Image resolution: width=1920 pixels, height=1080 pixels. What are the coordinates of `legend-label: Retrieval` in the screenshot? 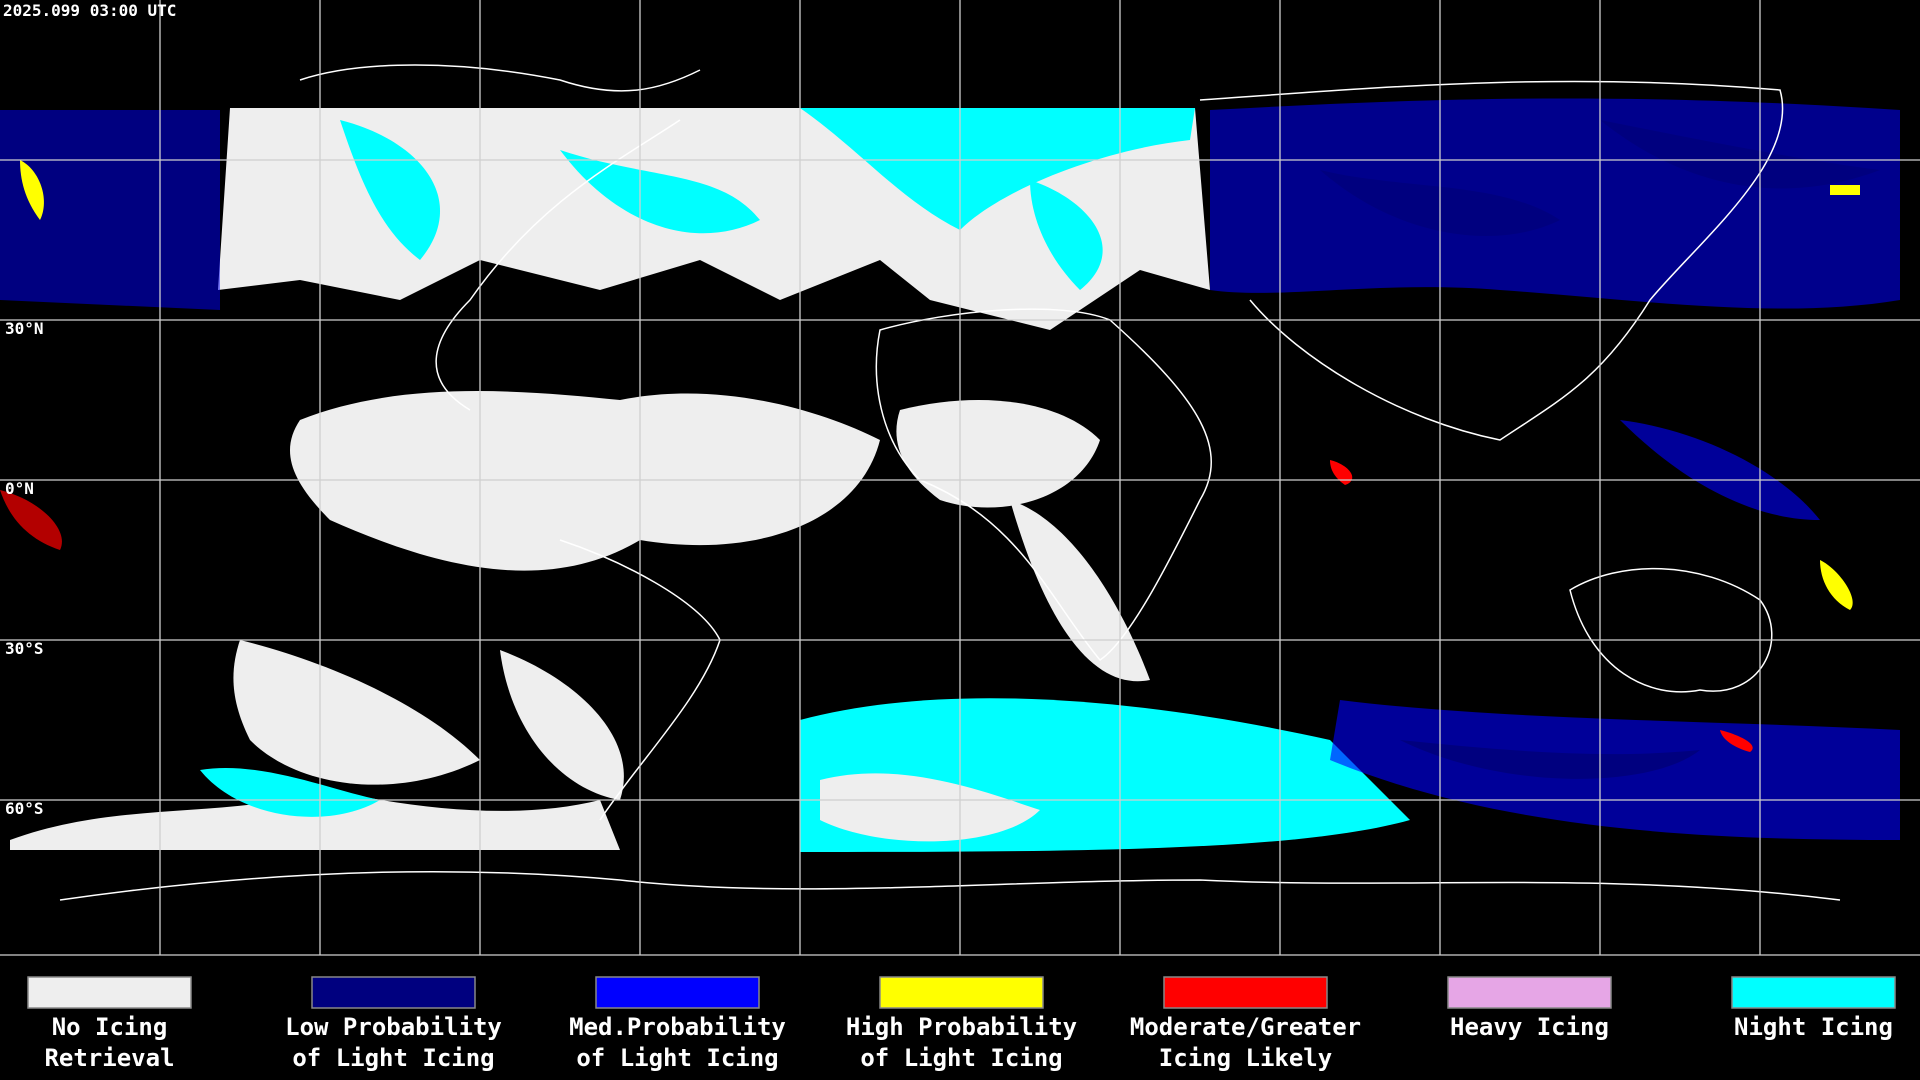 It's located at (109, 1058).